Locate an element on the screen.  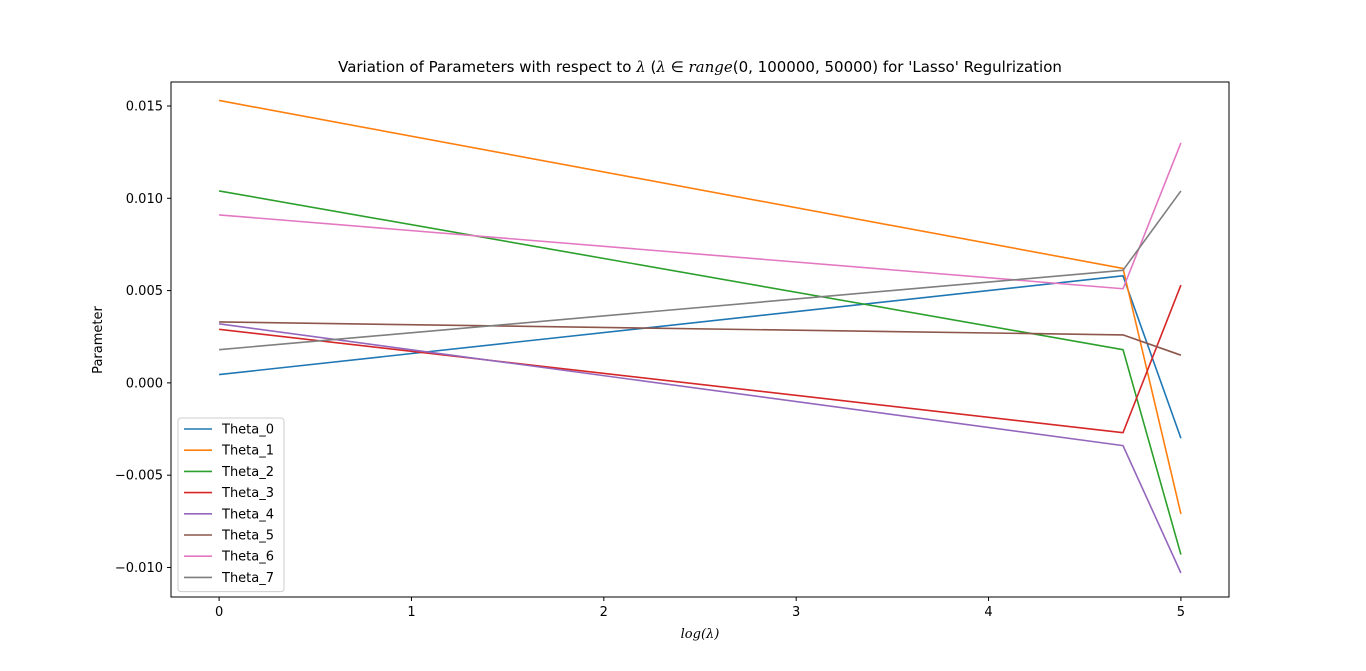
x-tick-label: 3 is located at coordinates (796, 612).